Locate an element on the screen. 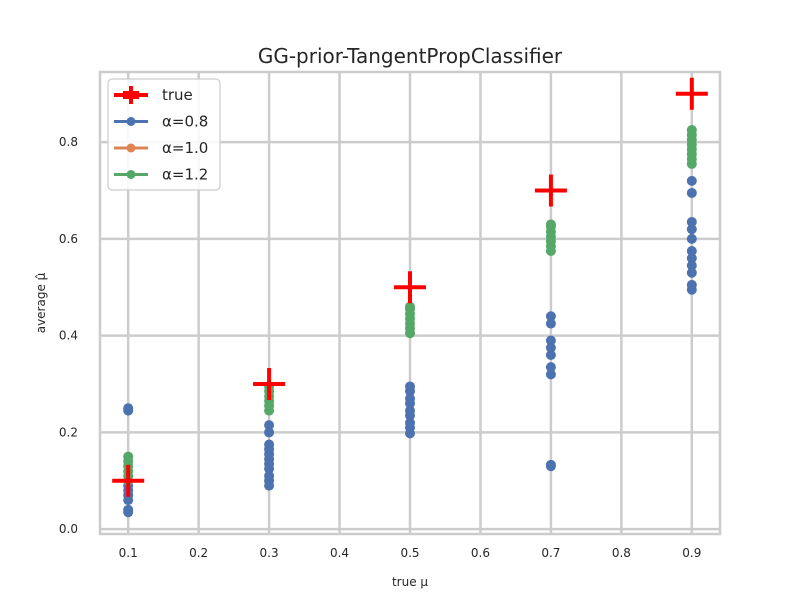  x-ticks: 0.1 0.2 0.3 0.4 0.5 0.6 0.7 0.8 0.9 is located at coordinates (410, 553).